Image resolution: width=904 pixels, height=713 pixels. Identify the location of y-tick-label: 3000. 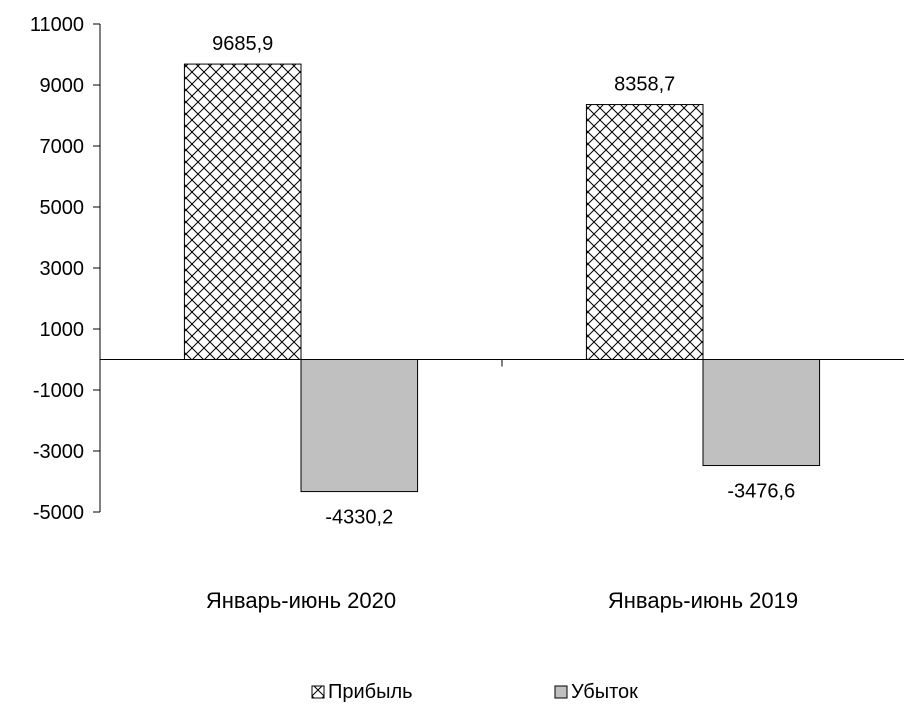
(62, 269).